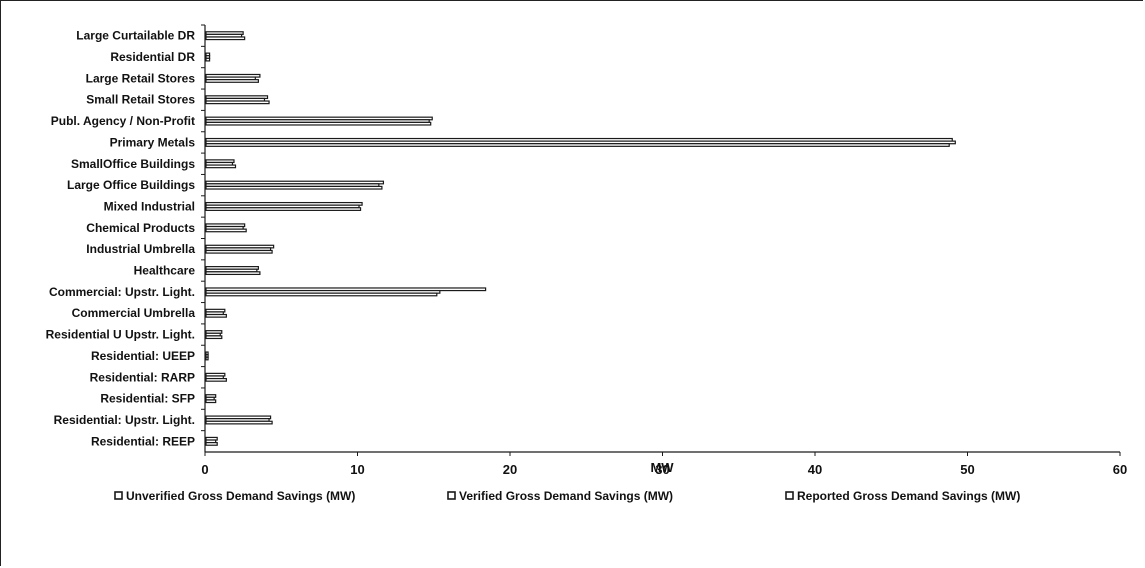 This screenshot has height=568, width=1145. Describe the element at coordinates (1120, 469) in the screenshot. I see `x-tick-label: 60` at that location.